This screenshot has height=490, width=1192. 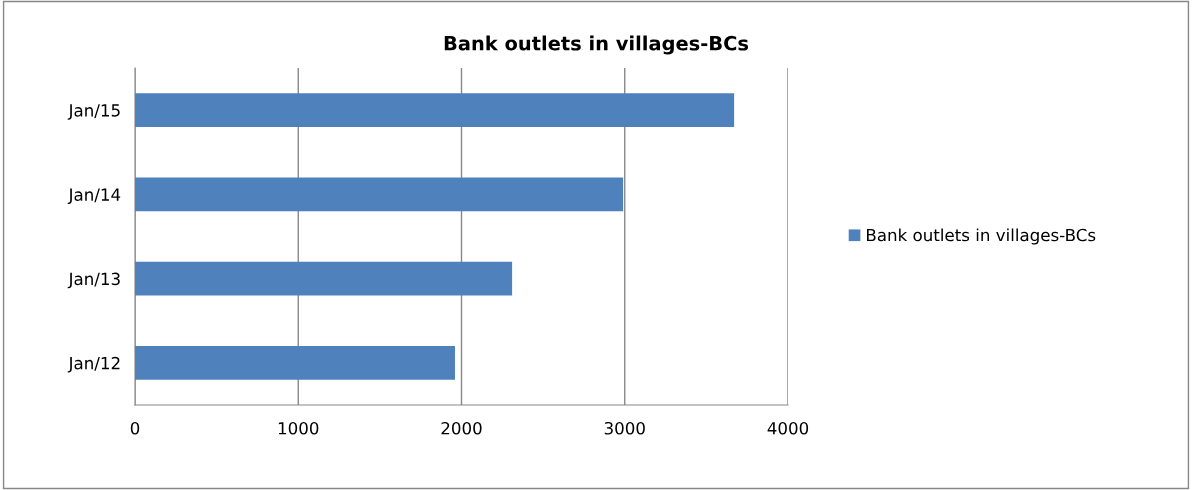 I want to click on x-tick-label: 3000, so click(x=624, y=428).